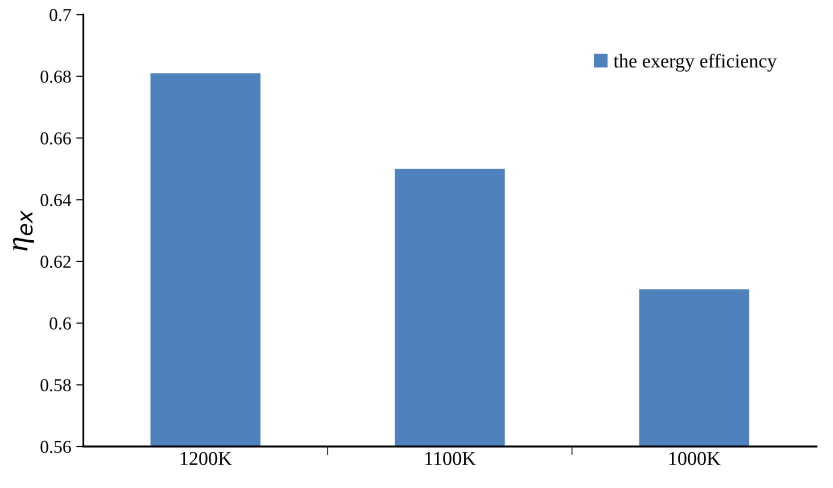  I want to click on y-axis-title: η$_{ex}$, so click(23, 230).